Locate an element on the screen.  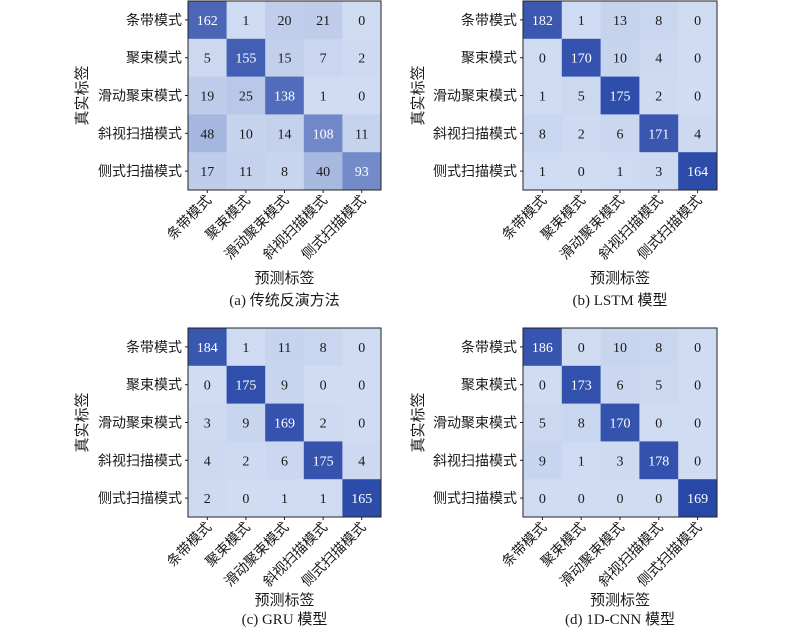
cell-value: 6 is located at coordinates (620, 386).